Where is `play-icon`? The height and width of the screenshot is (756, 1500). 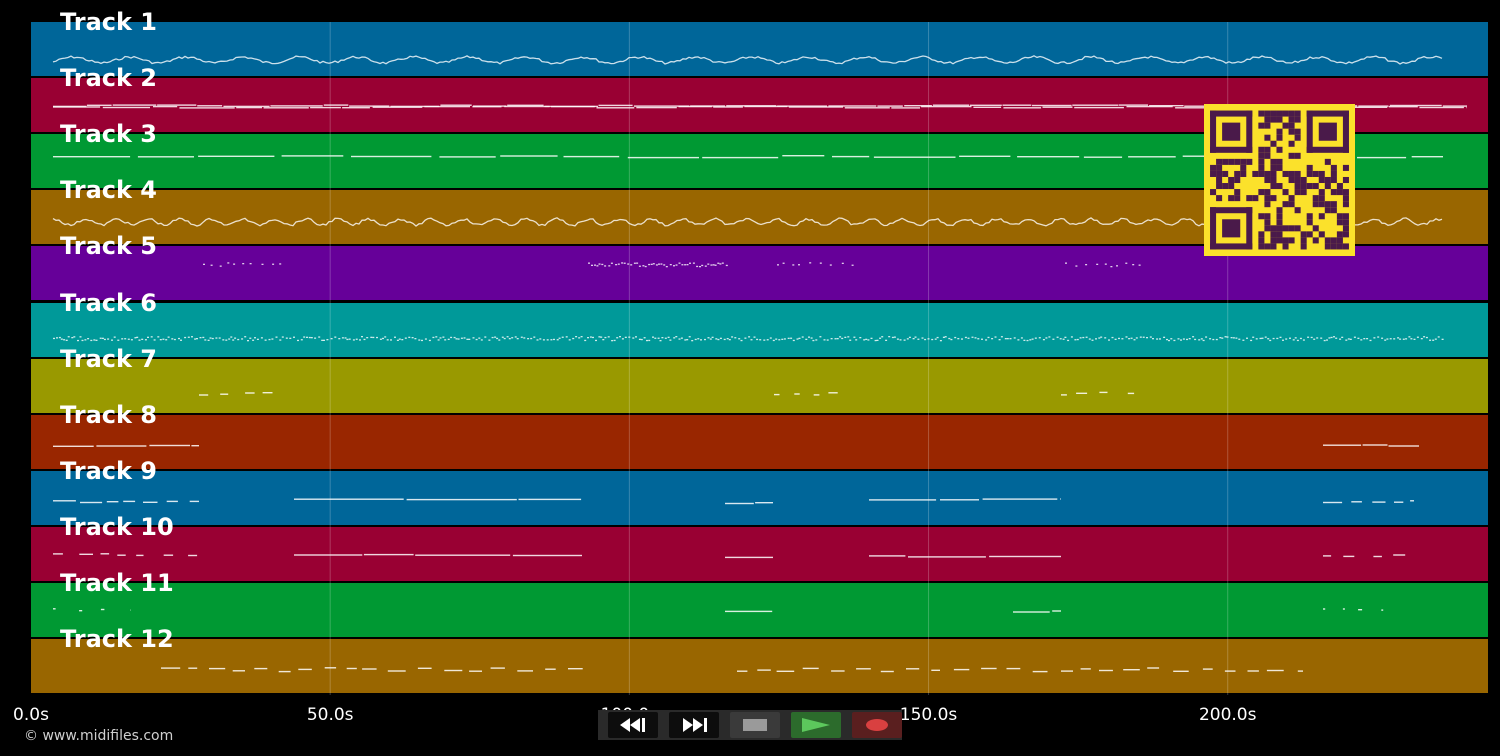 play-icon is located at coordinates (816, 725).